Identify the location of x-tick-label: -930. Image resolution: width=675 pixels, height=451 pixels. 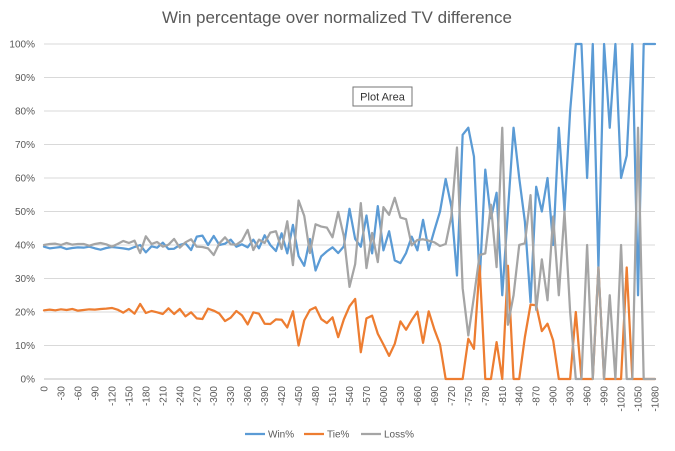
(571, 396).